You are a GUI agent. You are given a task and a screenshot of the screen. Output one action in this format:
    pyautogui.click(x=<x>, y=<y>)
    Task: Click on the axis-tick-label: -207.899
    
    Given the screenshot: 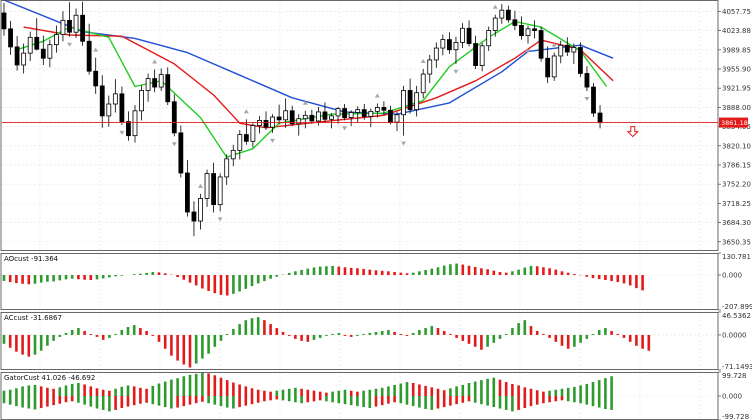 What is the action you would take?
    pyautogui.click(x=737, y=307)
    